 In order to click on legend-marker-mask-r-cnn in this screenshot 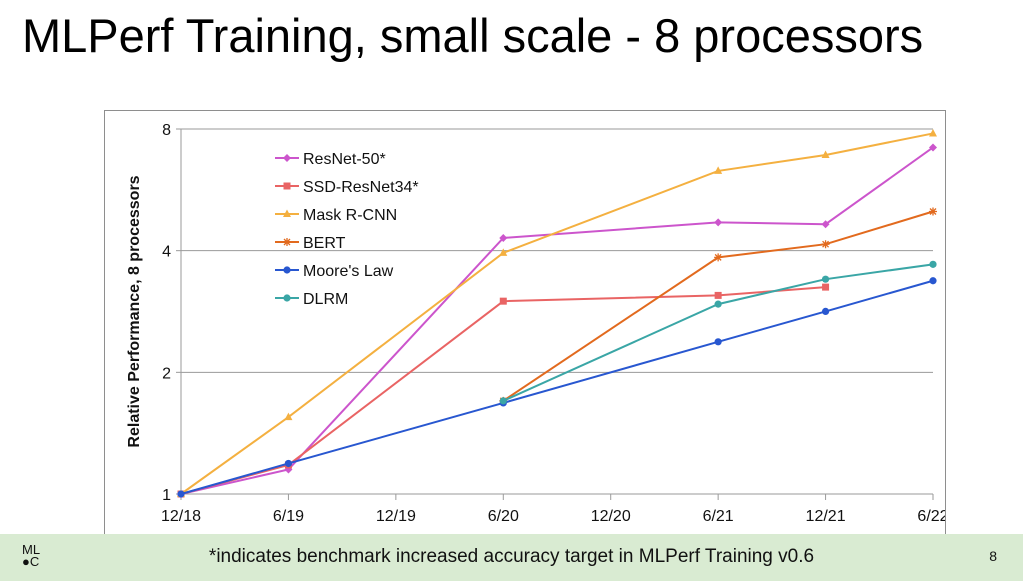, I will do `click(287, 213)`.